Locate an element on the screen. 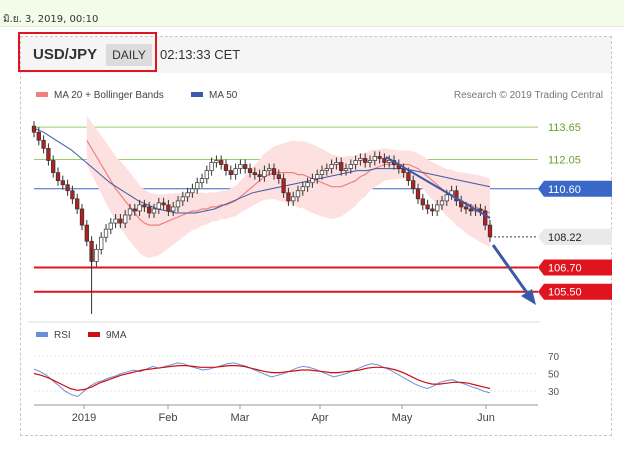 The height and width of the screenshot is (452, 624). source-label: Research © 2019 Trading Central is located at coordinates (528, 95).